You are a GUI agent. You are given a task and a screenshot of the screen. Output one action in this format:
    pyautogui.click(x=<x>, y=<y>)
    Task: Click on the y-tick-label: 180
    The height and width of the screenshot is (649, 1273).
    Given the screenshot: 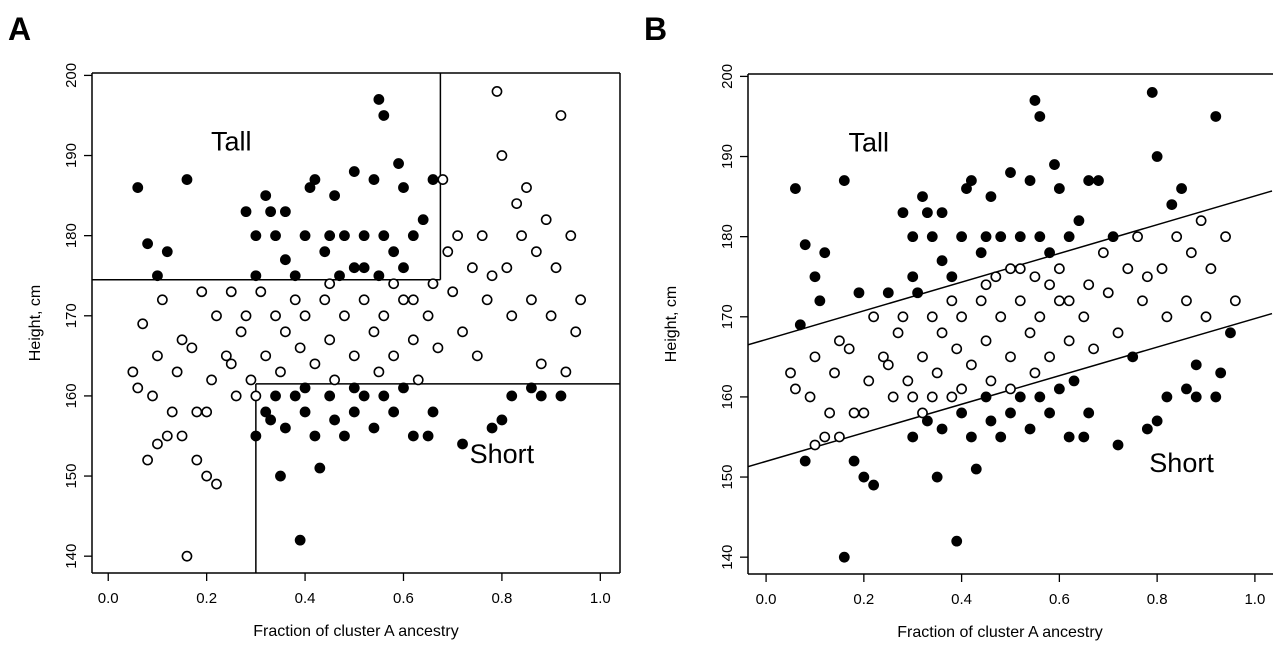 What is the action you would take?
    pyautogui.click(x=71, y=235)
    